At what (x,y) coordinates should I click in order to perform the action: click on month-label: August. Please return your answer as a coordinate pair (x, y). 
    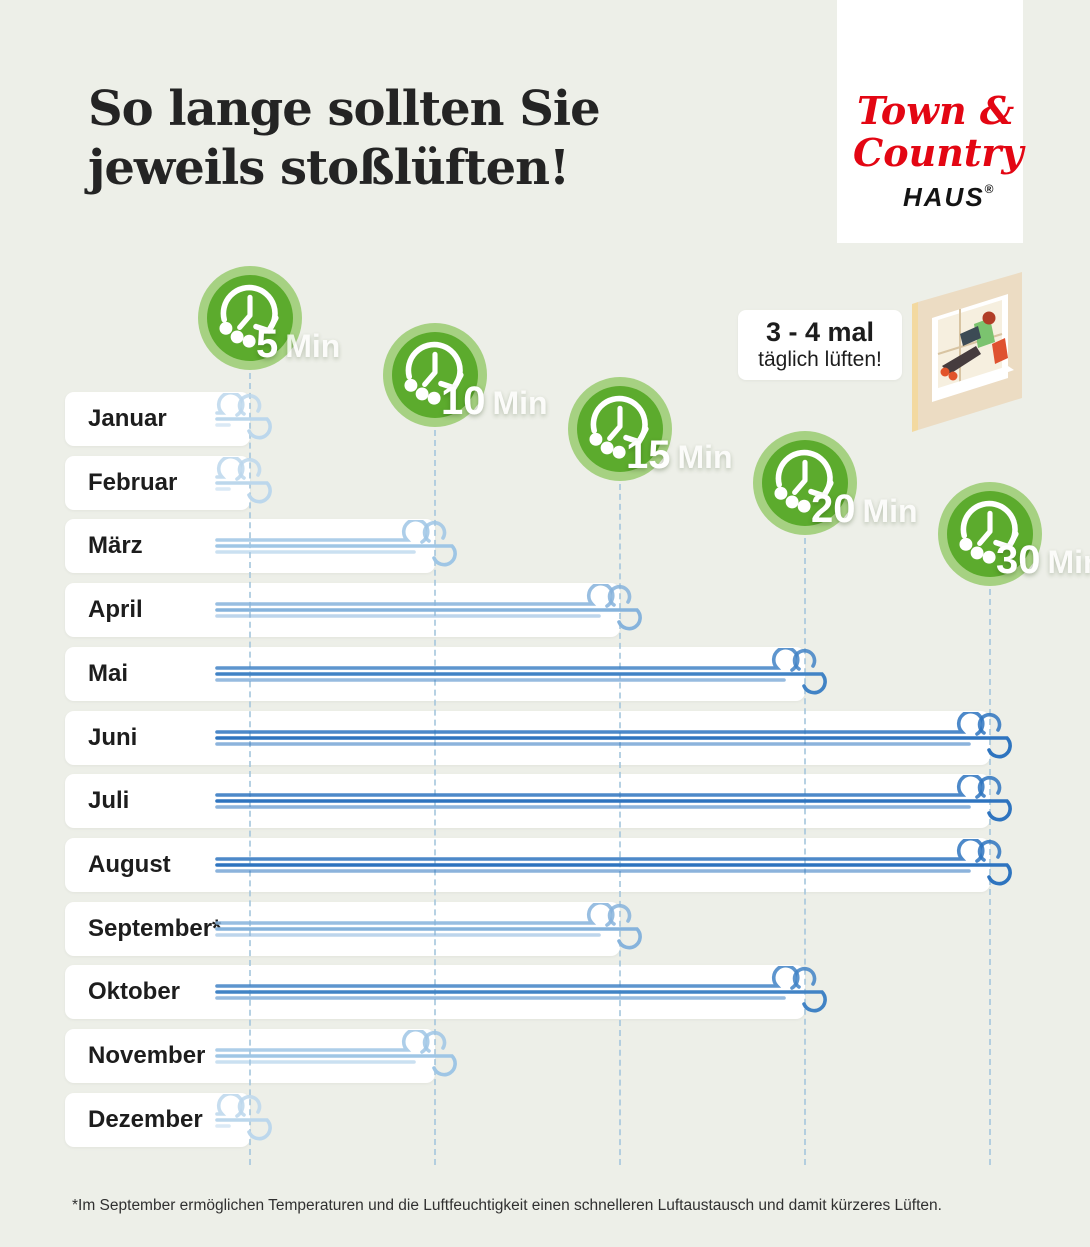
    Looking at the image, I should click on (129, 864).